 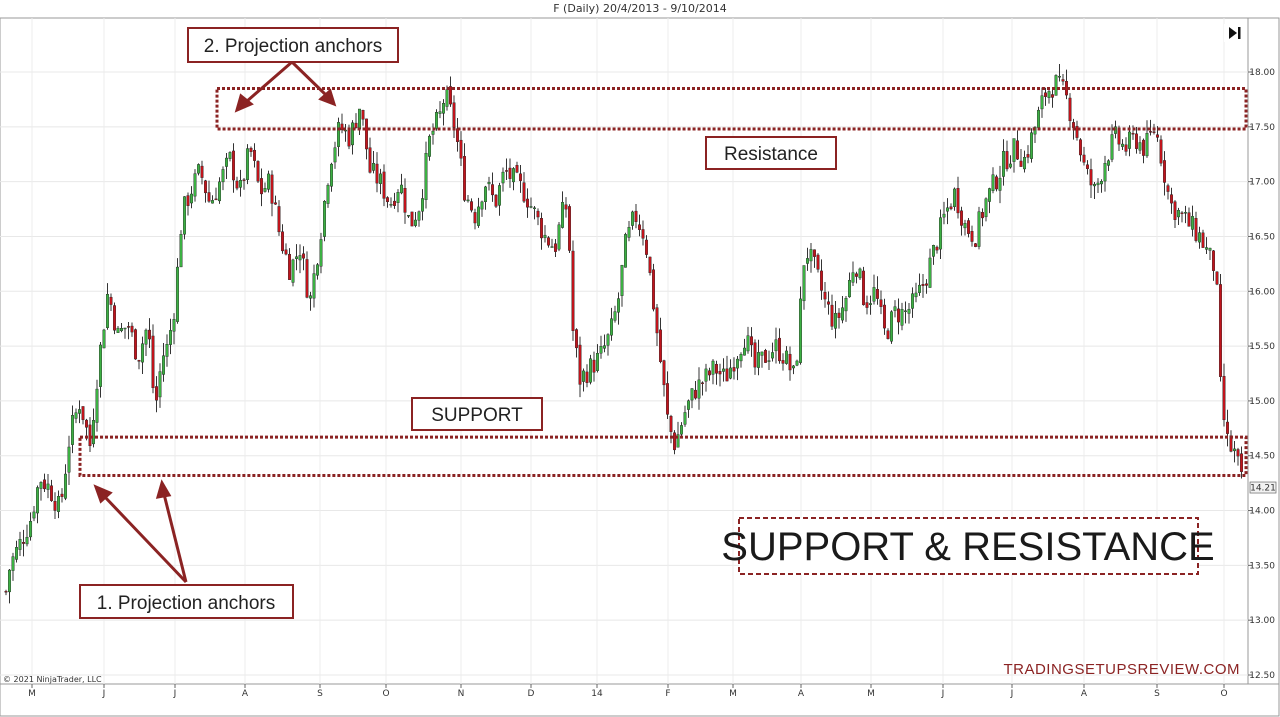 What do you see at coordinates (175, 694) in the screenshot?
I see `x-tick-label: J` at bounding box center [175, 694].